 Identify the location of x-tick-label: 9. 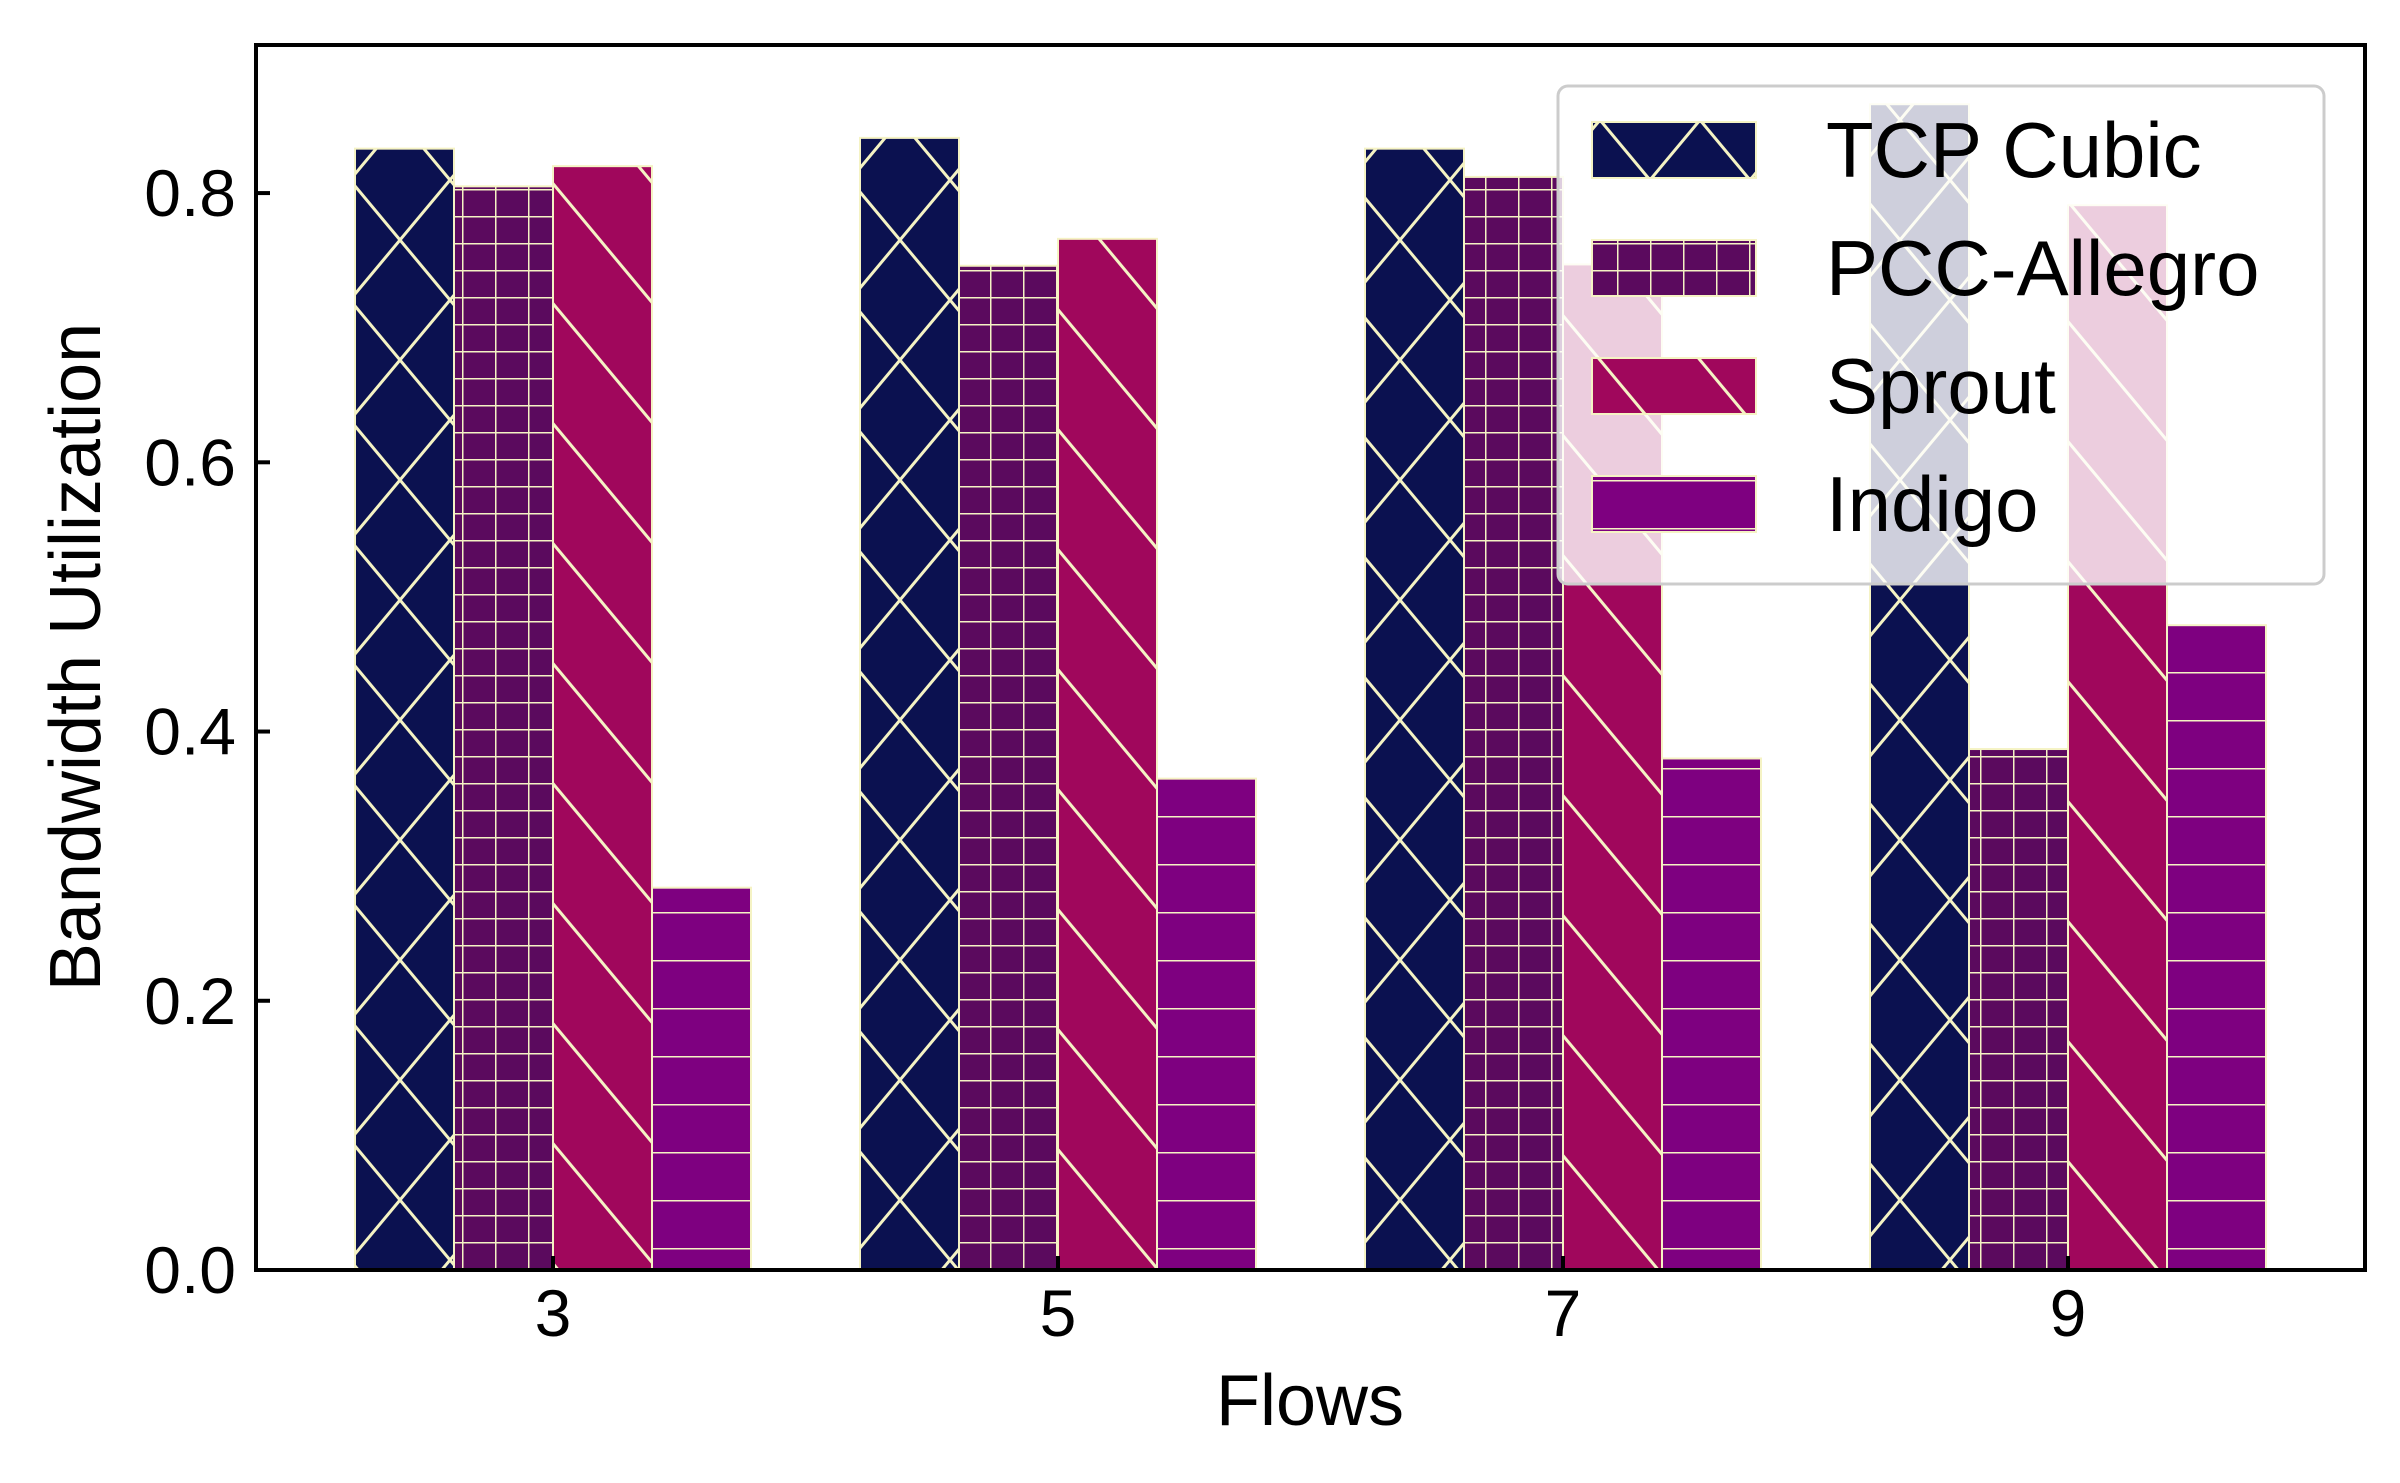
(2068, 1313).